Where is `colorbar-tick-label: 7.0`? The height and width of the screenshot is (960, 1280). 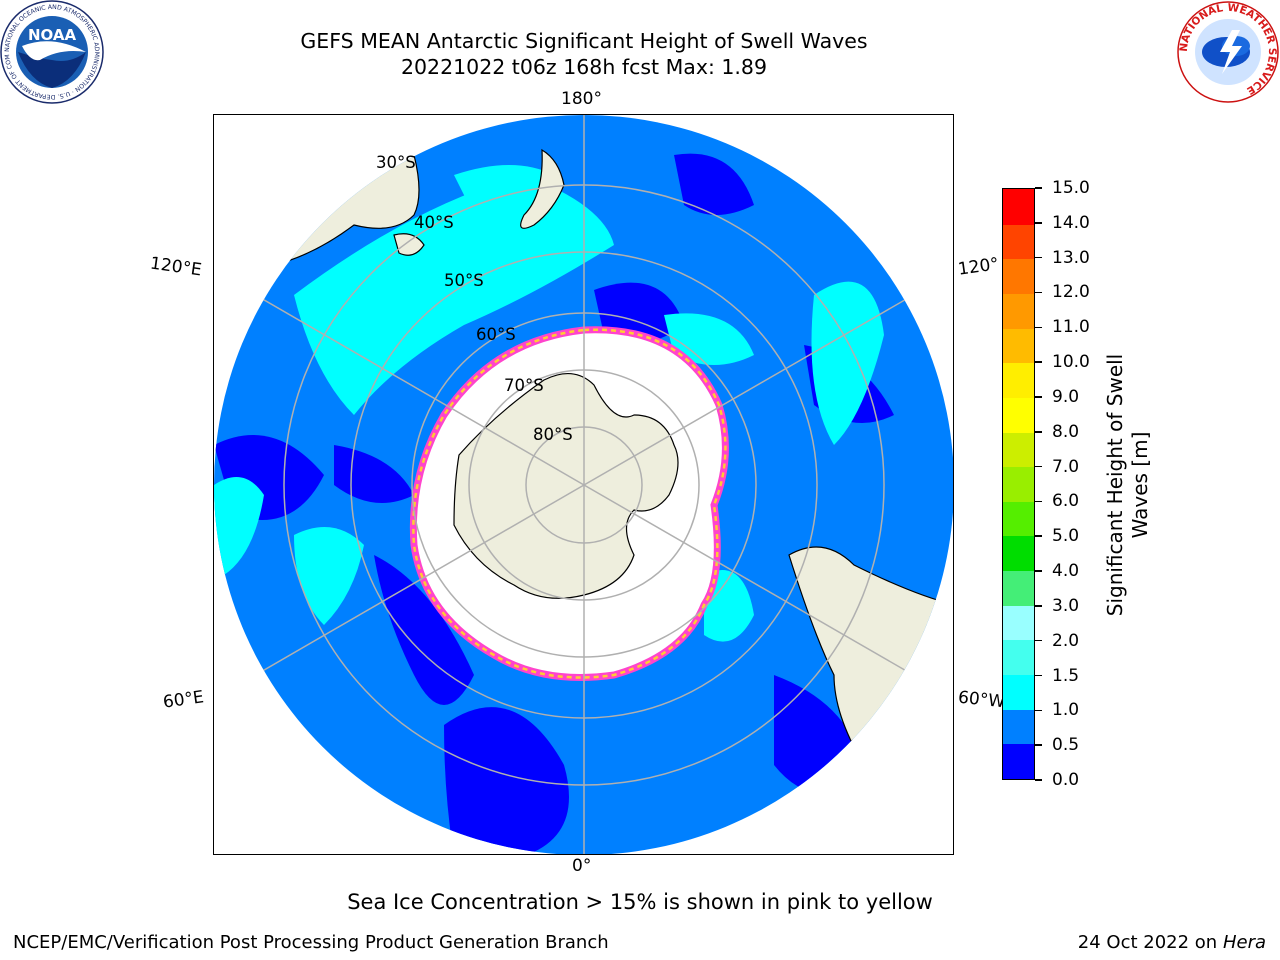
colorbar-tick-label: 7.0 is located at coordinates (1066, 466).